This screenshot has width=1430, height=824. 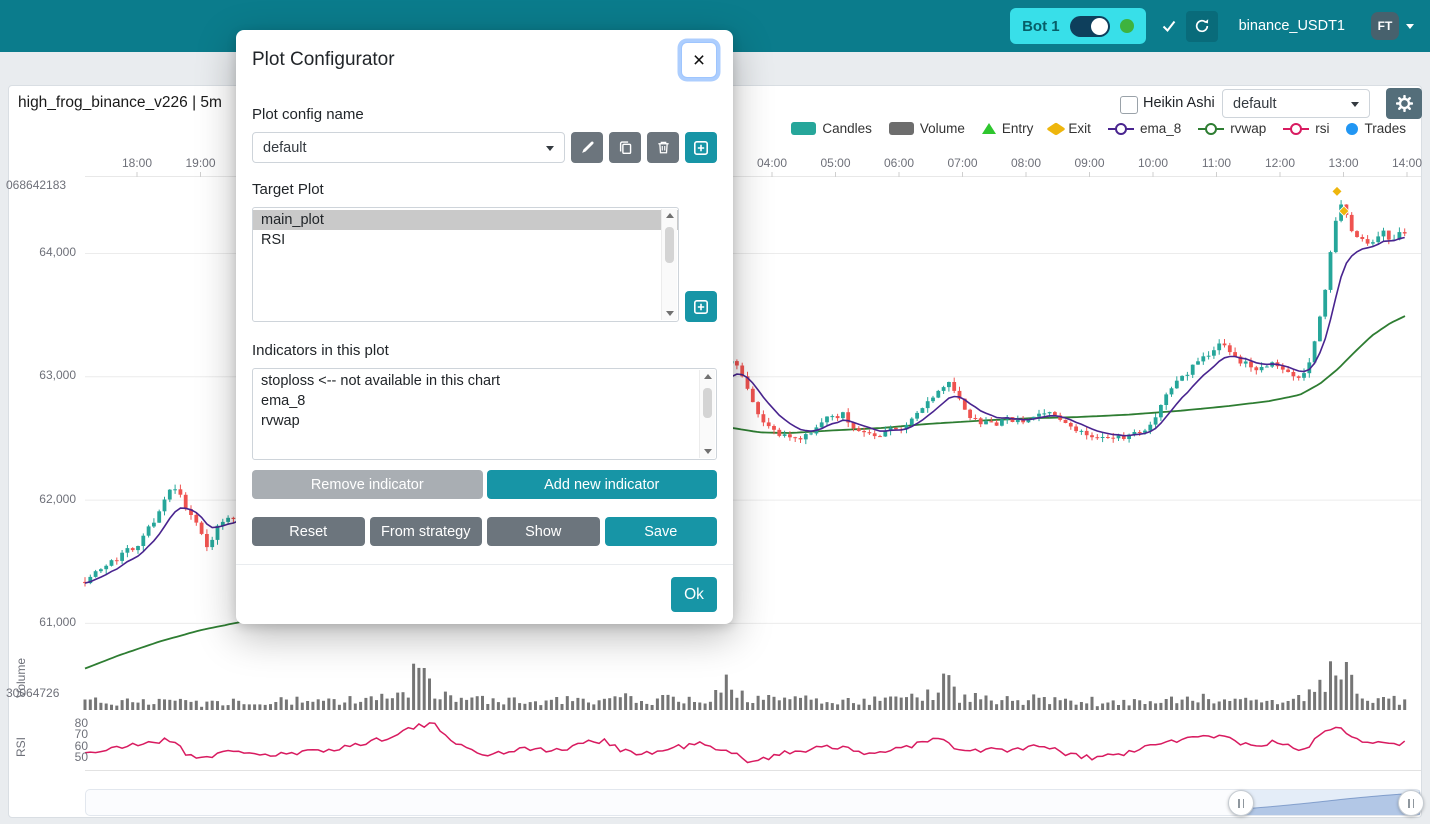 I want to click on modal-close-button: ×, so click(x=699, y=60).